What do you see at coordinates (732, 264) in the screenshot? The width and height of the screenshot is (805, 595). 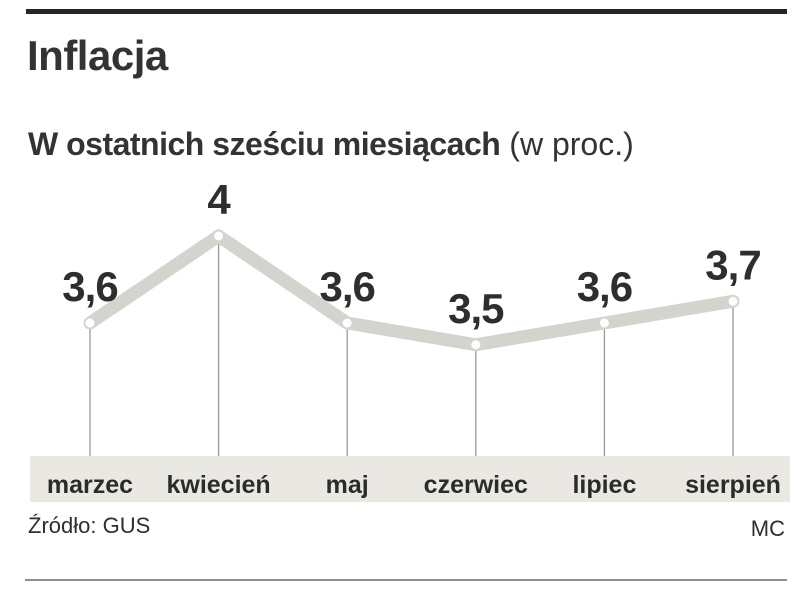 I see `value-label: 3,7` at bounding box center [732, 264].